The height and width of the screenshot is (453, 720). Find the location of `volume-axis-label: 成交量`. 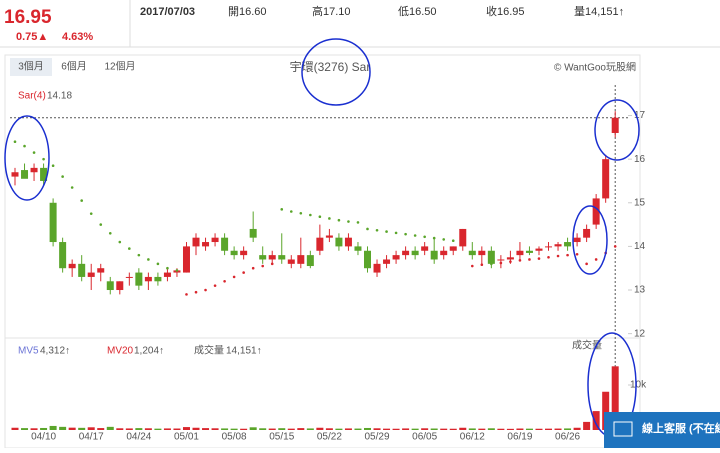

volume-axis-label: 成交量 is located at coordinates (587, 345).